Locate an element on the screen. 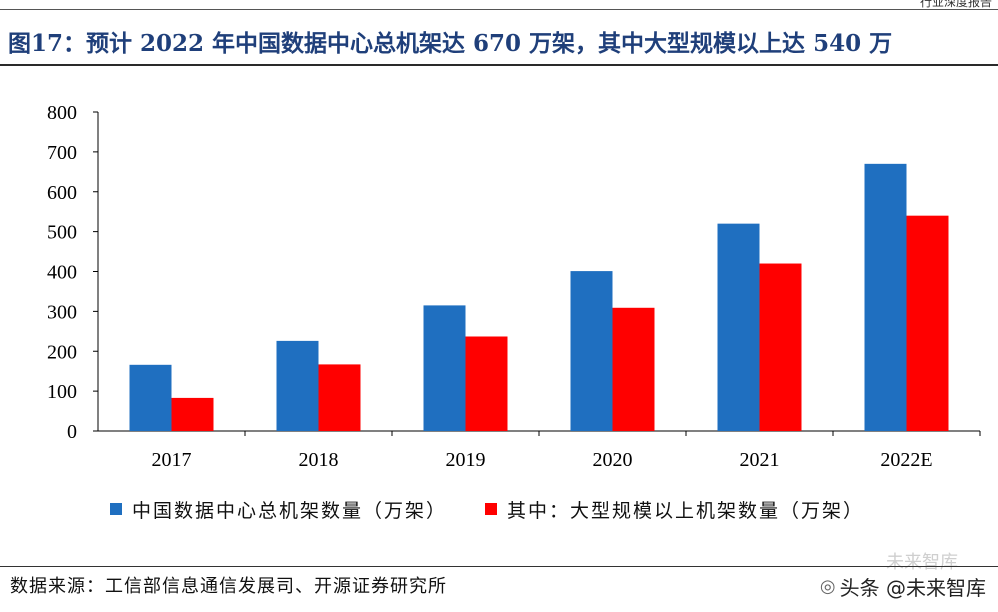 The width and height of the screenshot is (998, 612). legend: 中国数据中心总机架数量（万架） 其中：大型规模以上机架数量（万架） is located at coordinates (506, 509).